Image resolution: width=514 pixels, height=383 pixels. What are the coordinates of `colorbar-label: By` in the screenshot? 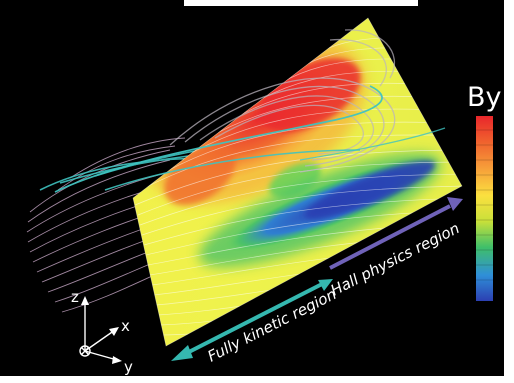 It's located at (484, 97).